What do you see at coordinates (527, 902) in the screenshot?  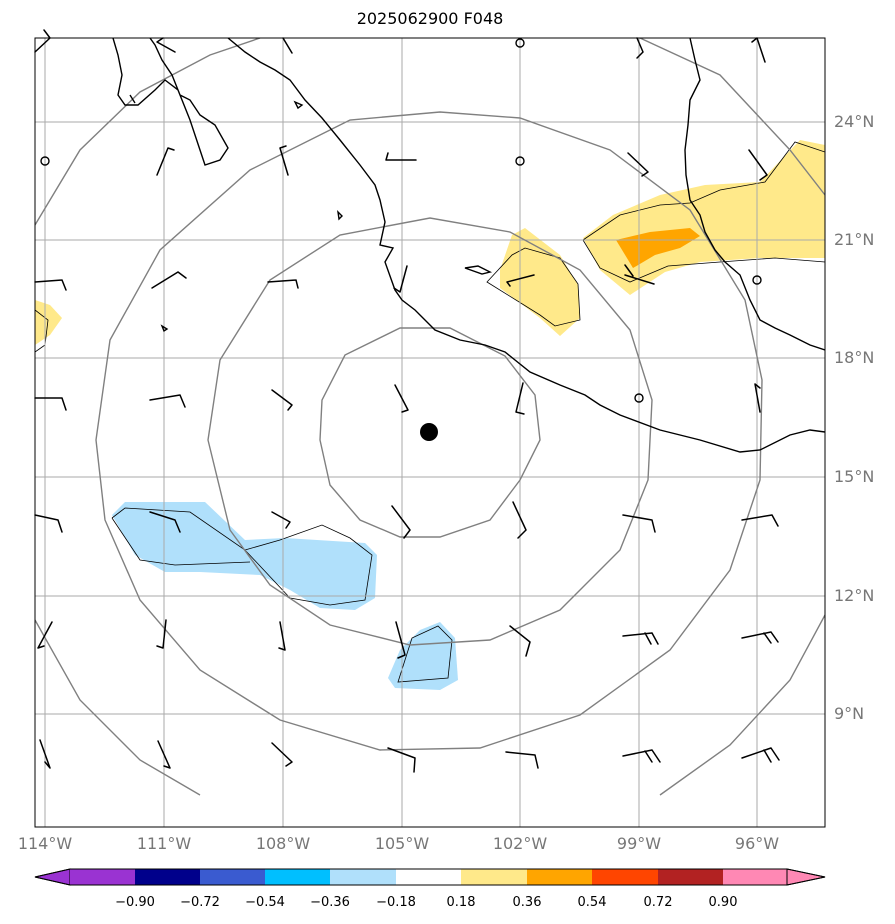 I see `colorbar-label: 0.36` at bounding box center [527, 902].